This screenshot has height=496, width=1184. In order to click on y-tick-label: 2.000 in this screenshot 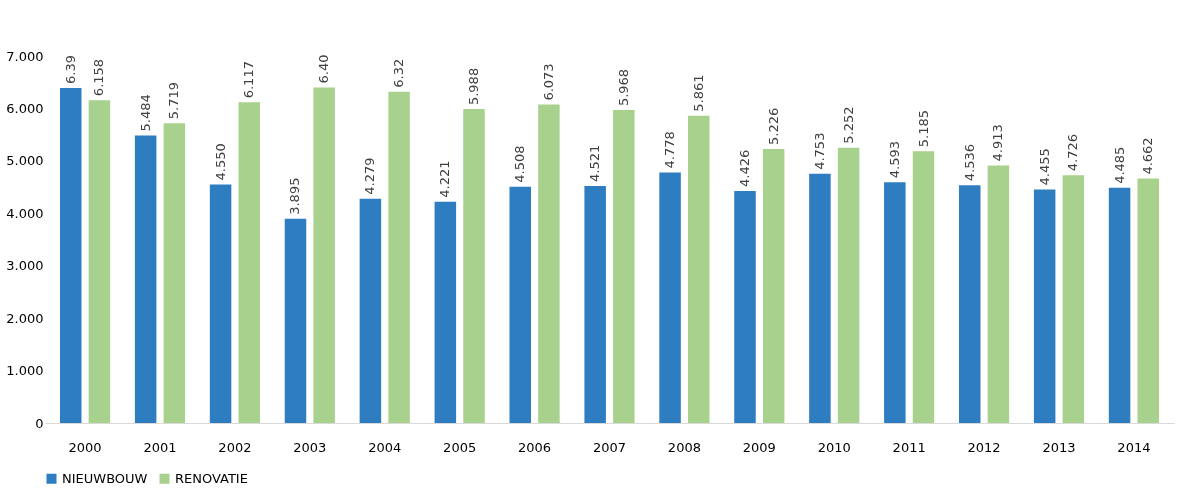, I will do `click(25, 318)`.